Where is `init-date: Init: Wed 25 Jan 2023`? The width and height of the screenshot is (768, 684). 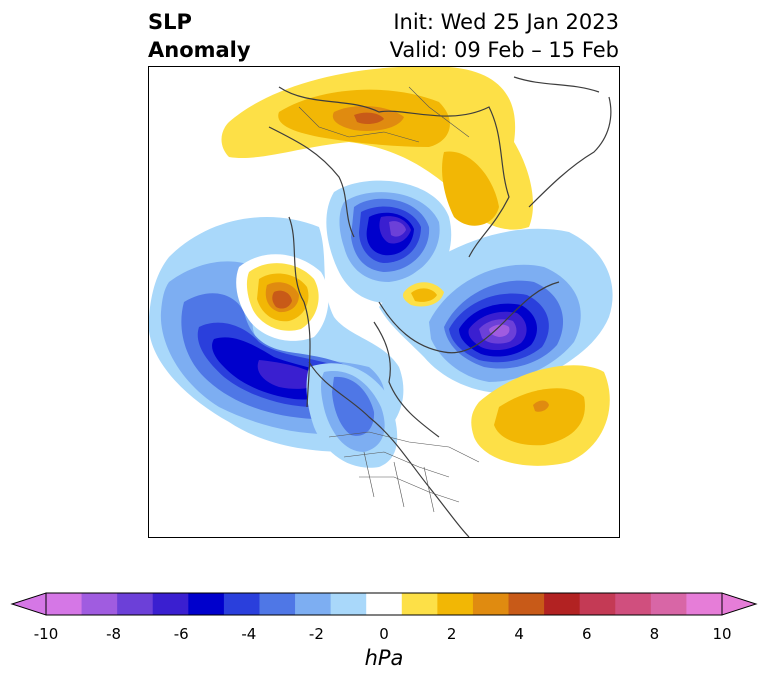
init-date: Init: Wed 25 Jan 2023 is located at coordinates (506, 22).